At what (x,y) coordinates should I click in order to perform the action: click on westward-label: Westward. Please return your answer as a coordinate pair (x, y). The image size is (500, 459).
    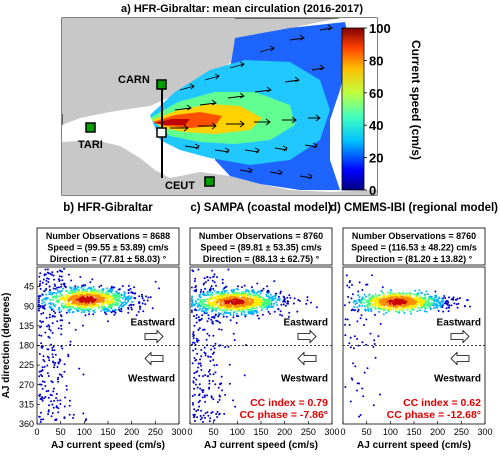
    Looking at the image, I should click on (457, 379).